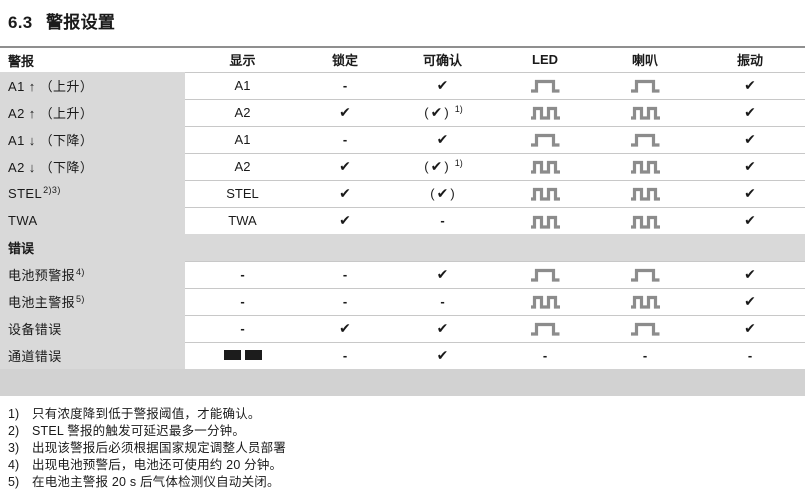  I want to click on check-paren-icon: (✔), so click(442, 193).